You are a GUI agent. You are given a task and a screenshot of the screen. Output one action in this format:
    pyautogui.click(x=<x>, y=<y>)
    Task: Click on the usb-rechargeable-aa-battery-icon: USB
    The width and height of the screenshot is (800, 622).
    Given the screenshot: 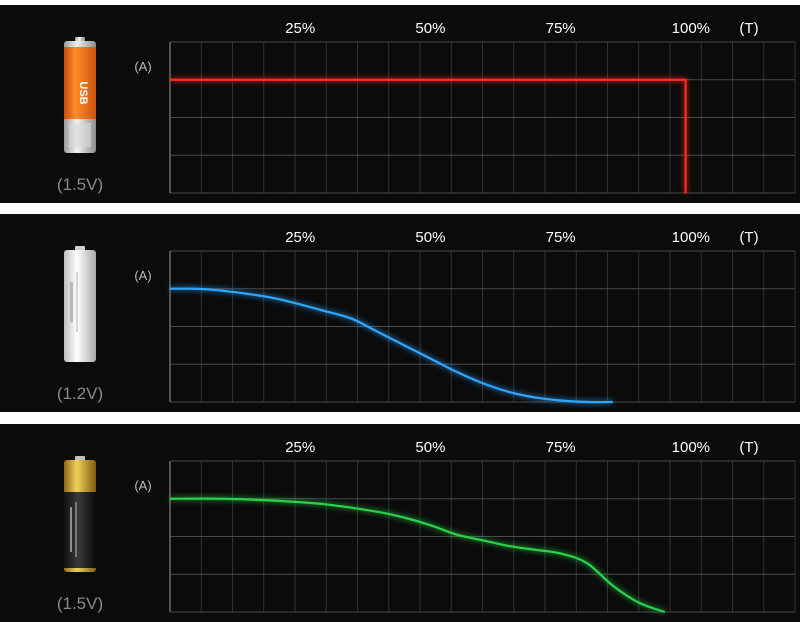 What is the action you would take?
    pyautogui.click(x=80, y=95)
    